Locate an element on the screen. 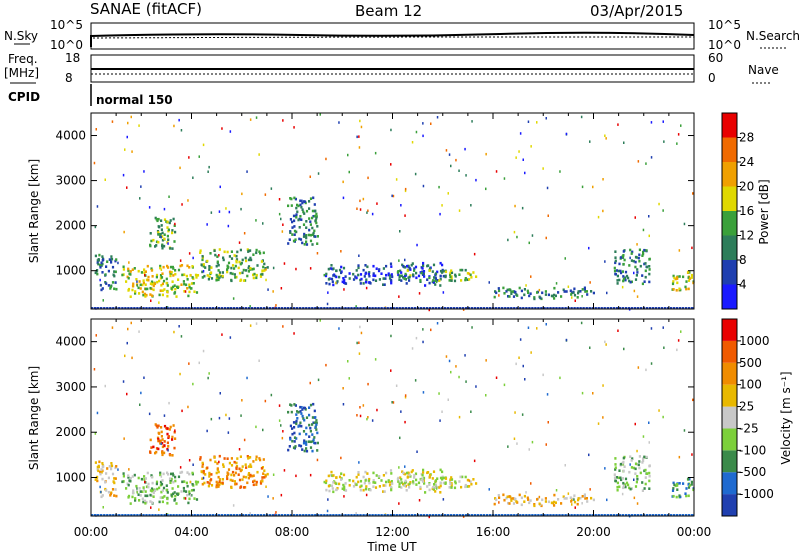 Image resolution: width=800 pixels, height=554 pixels. nsky-panel: N.Sky 10^5 10^0 10^5 10^0 N.Search is located at coordinates (402, 35).